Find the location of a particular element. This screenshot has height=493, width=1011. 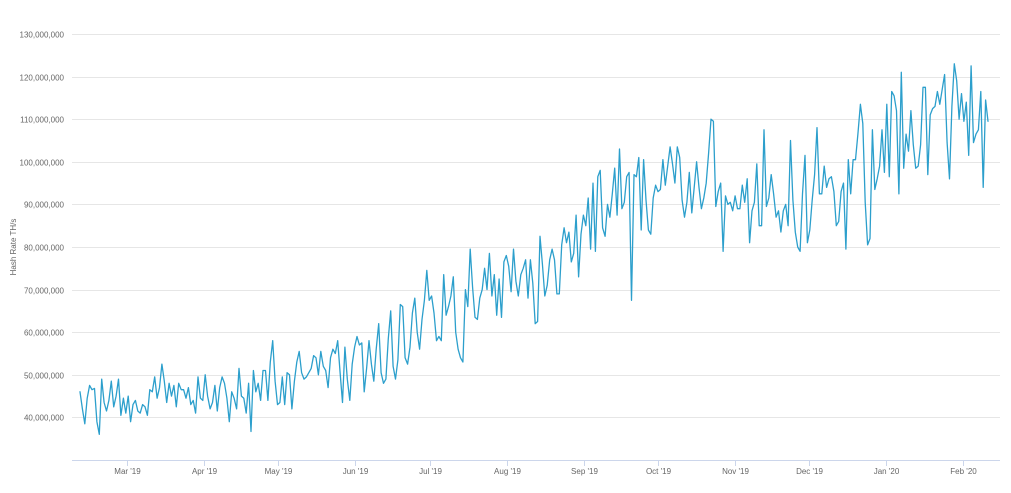

x-tick-label: Sep '19 is located at coordinates (584, 471).